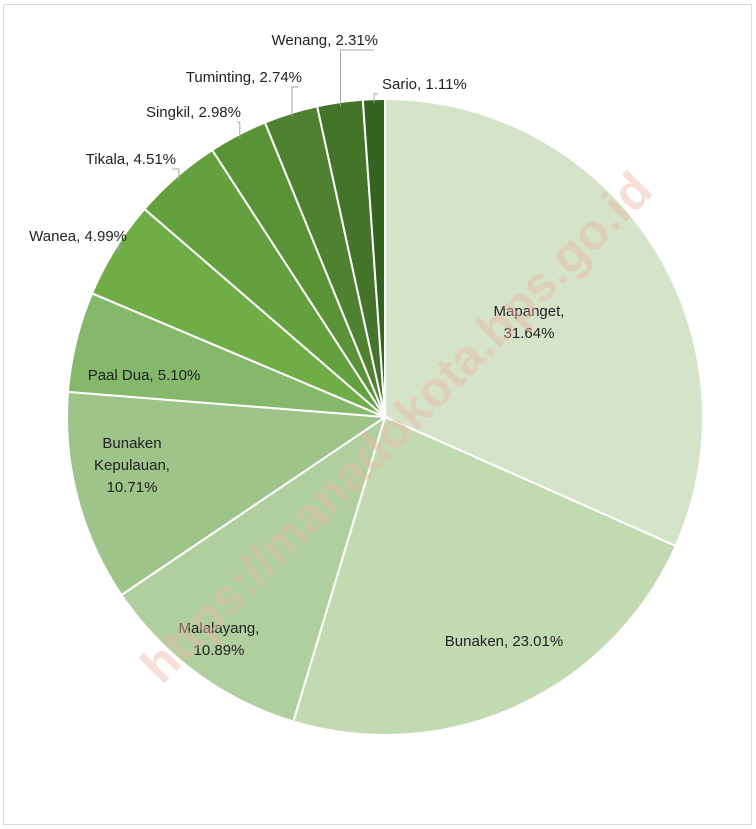 The height and width of the screenshot is (829, 756). I want to click on leader-line-wanea, so click(120, 248).